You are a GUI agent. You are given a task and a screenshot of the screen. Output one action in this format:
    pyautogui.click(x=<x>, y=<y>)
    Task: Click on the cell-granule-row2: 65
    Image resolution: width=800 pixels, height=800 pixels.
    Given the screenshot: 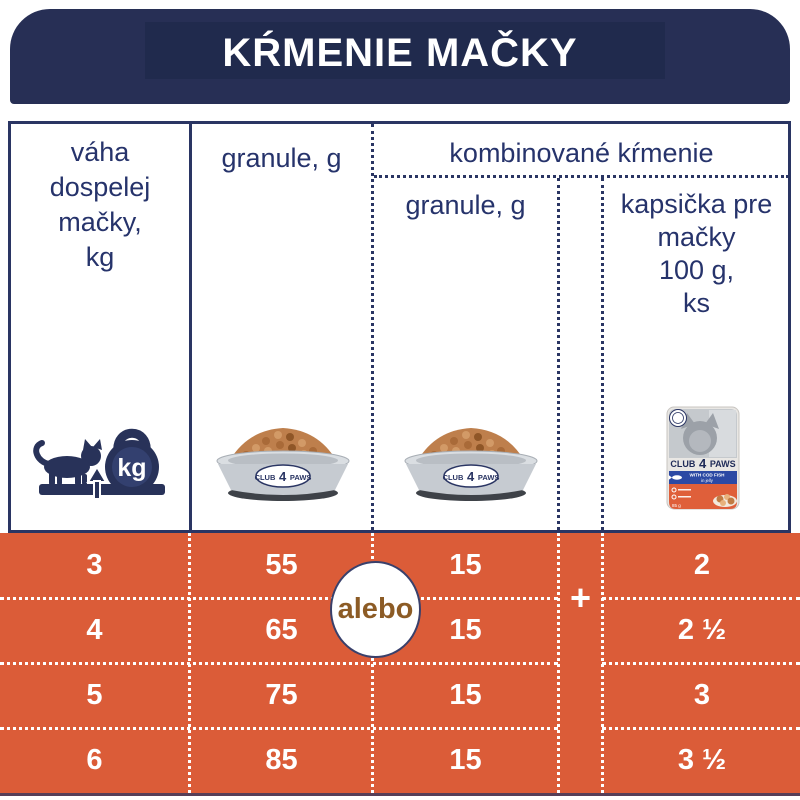 What is the action you would take?
    pyautogui.click(x=281, y=630)
    